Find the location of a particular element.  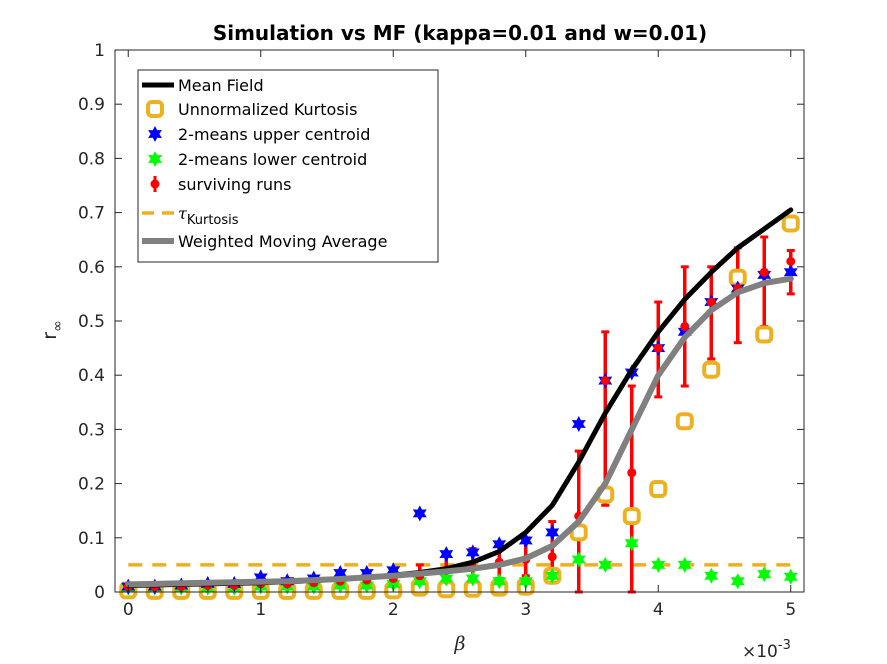

legend-label: surviving runs is located at coordinates (234, 184).